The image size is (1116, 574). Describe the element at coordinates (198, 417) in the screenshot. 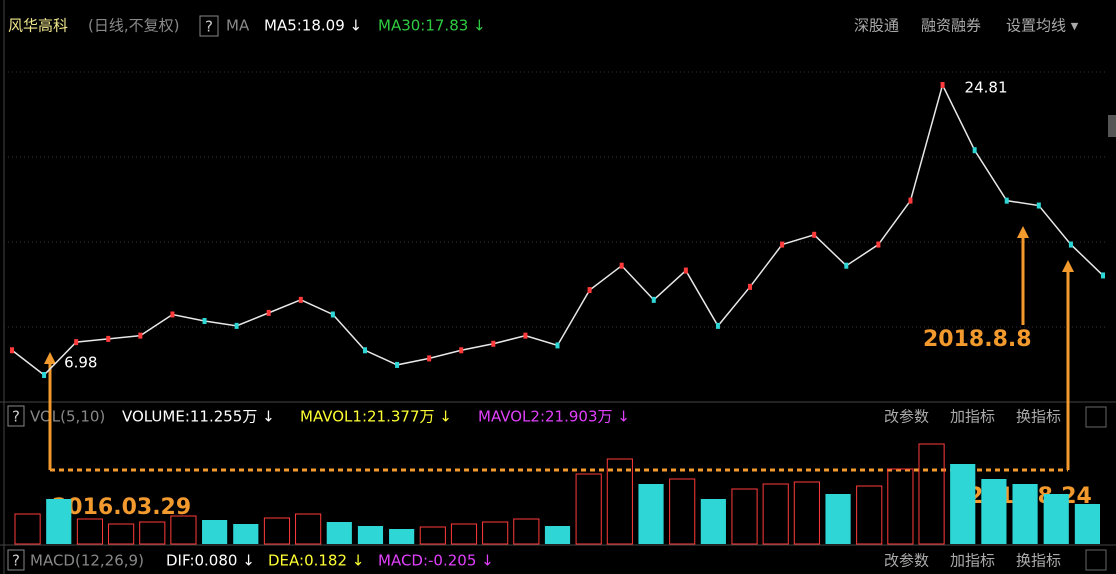

I see `volume: VOLUME:11.255万 ↓` at that location.